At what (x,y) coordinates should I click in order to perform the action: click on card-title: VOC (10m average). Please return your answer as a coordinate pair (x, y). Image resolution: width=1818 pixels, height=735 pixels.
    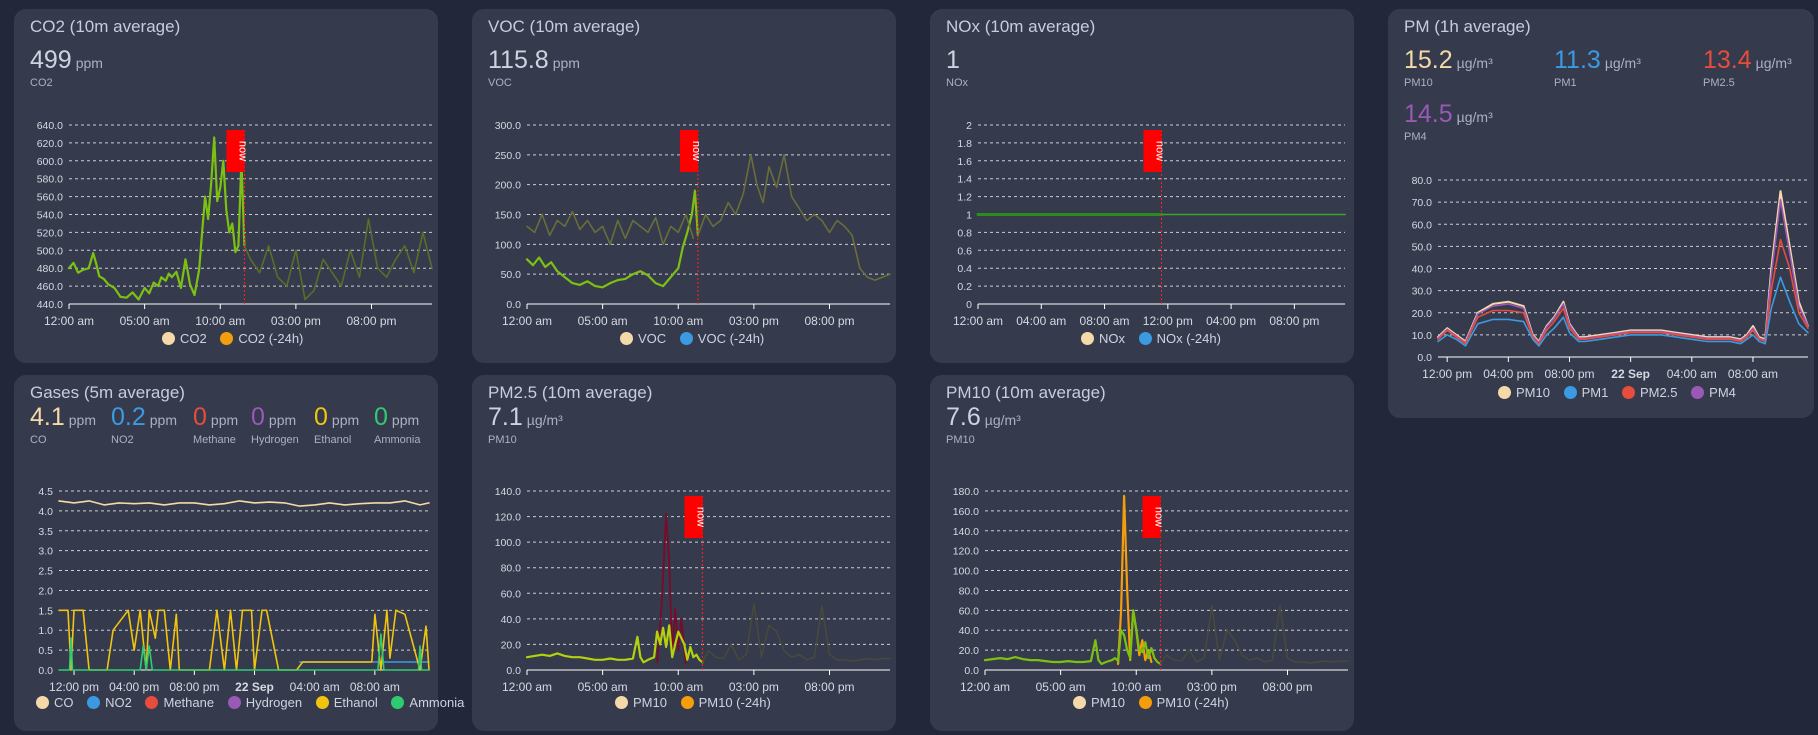
    Looking at the image, I should click on (564, 26).